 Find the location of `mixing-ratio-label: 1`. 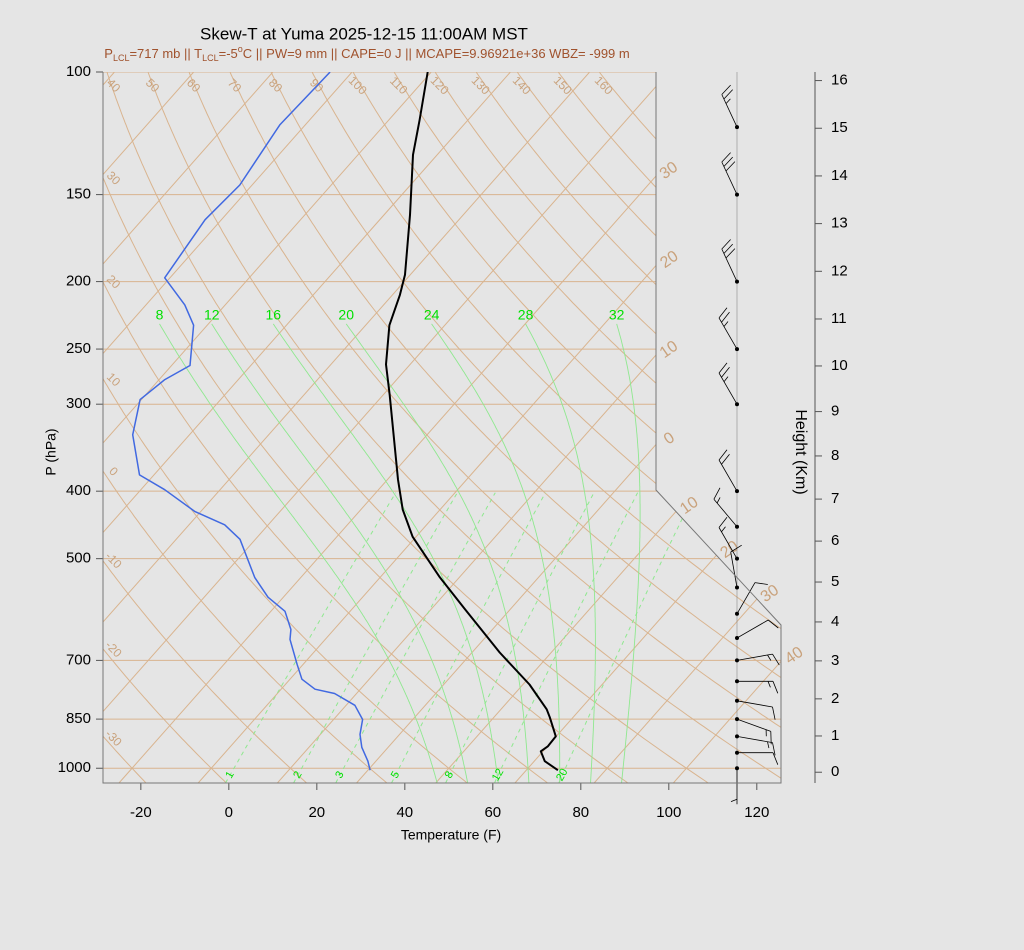

mixing-ratio-label: 1 is located at coordinates (229, 774).